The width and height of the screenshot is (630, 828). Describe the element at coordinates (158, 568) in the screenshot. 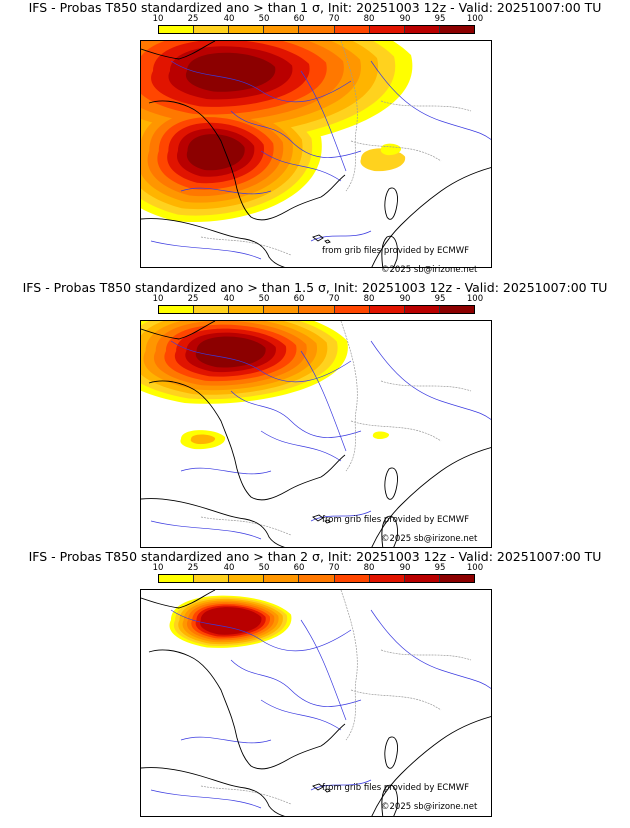

I see `colorbar-tick: 10` at that location.